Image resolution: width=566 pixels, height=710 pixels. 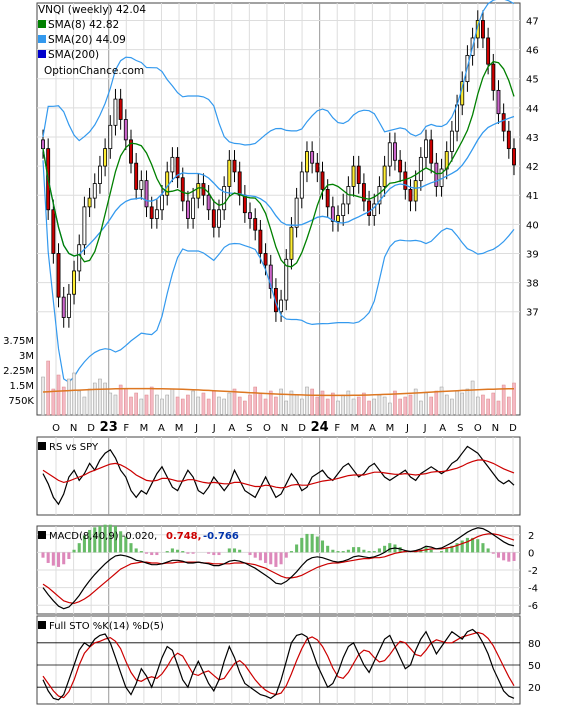 What do you see at coordinates (533, 589) in the screenshot?
I see `macd-tick-label: -4` at bounding box center [533, 589].